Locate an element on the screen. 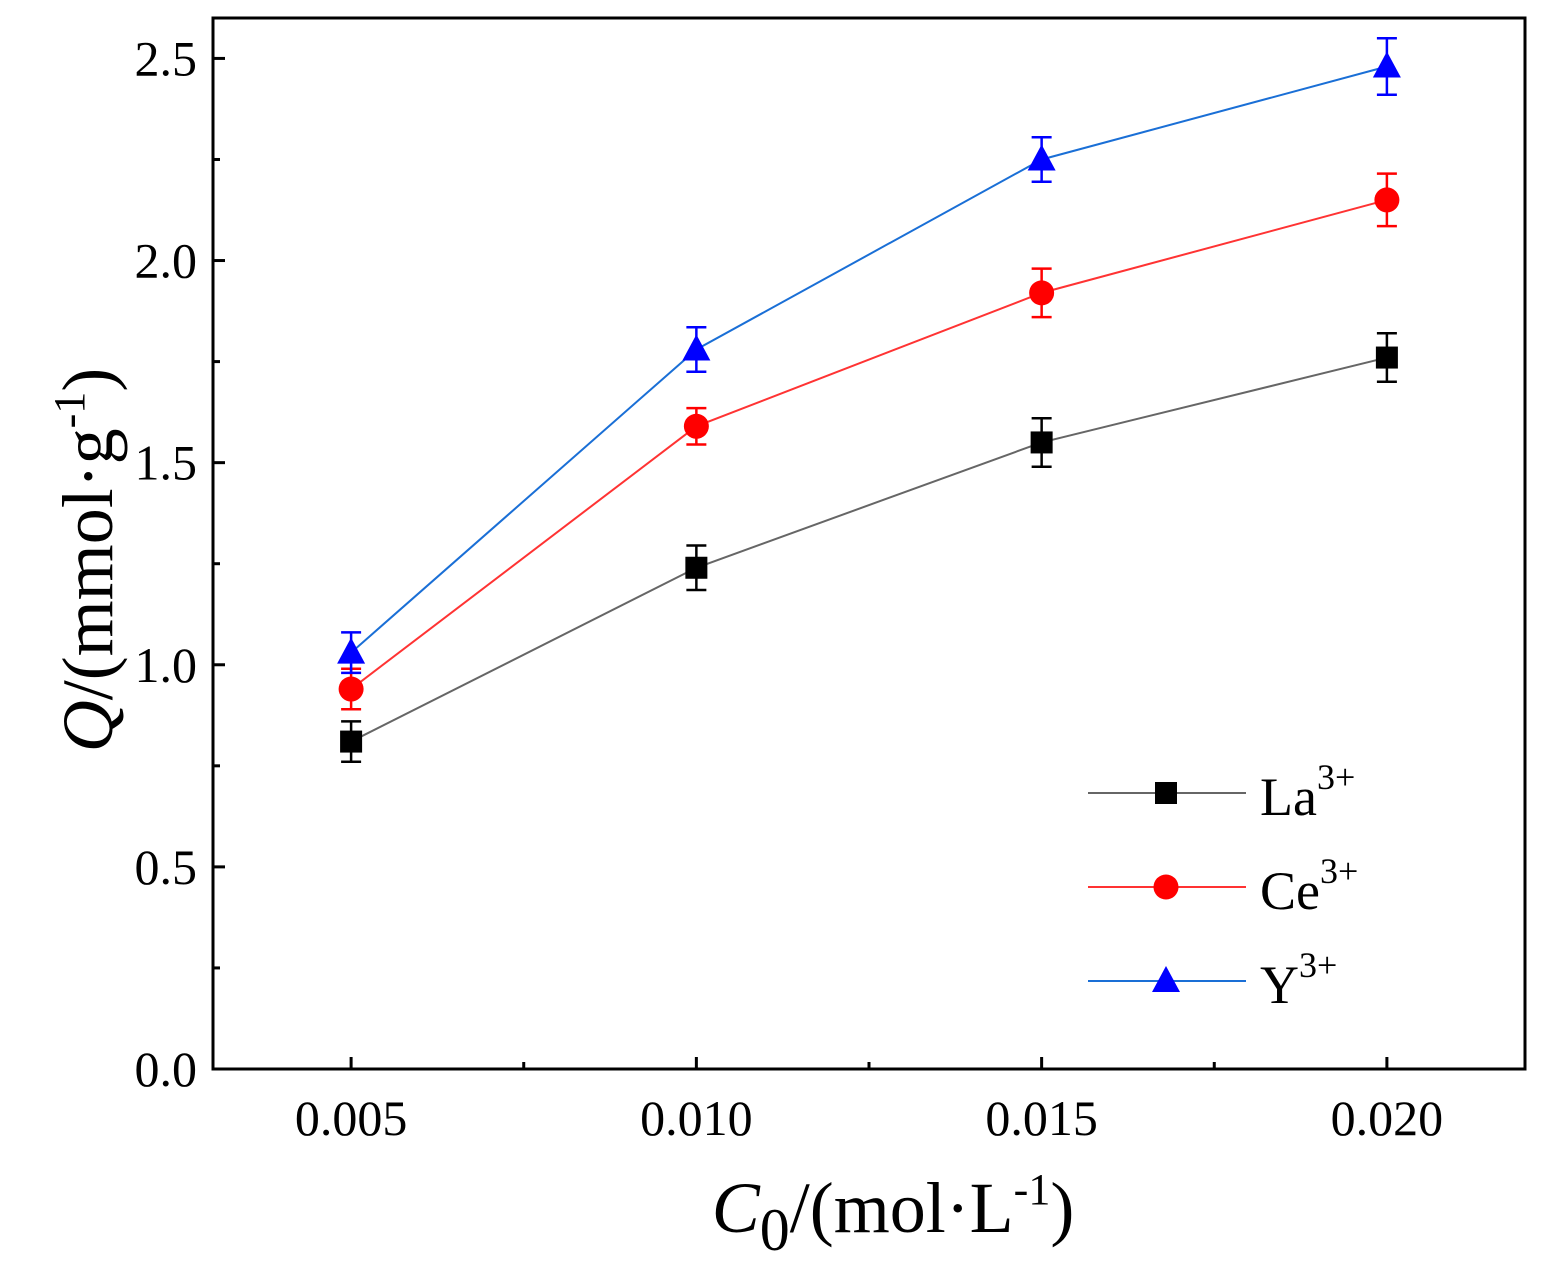  y-tick-label: 1.0 is located at coordinates (166, 665).